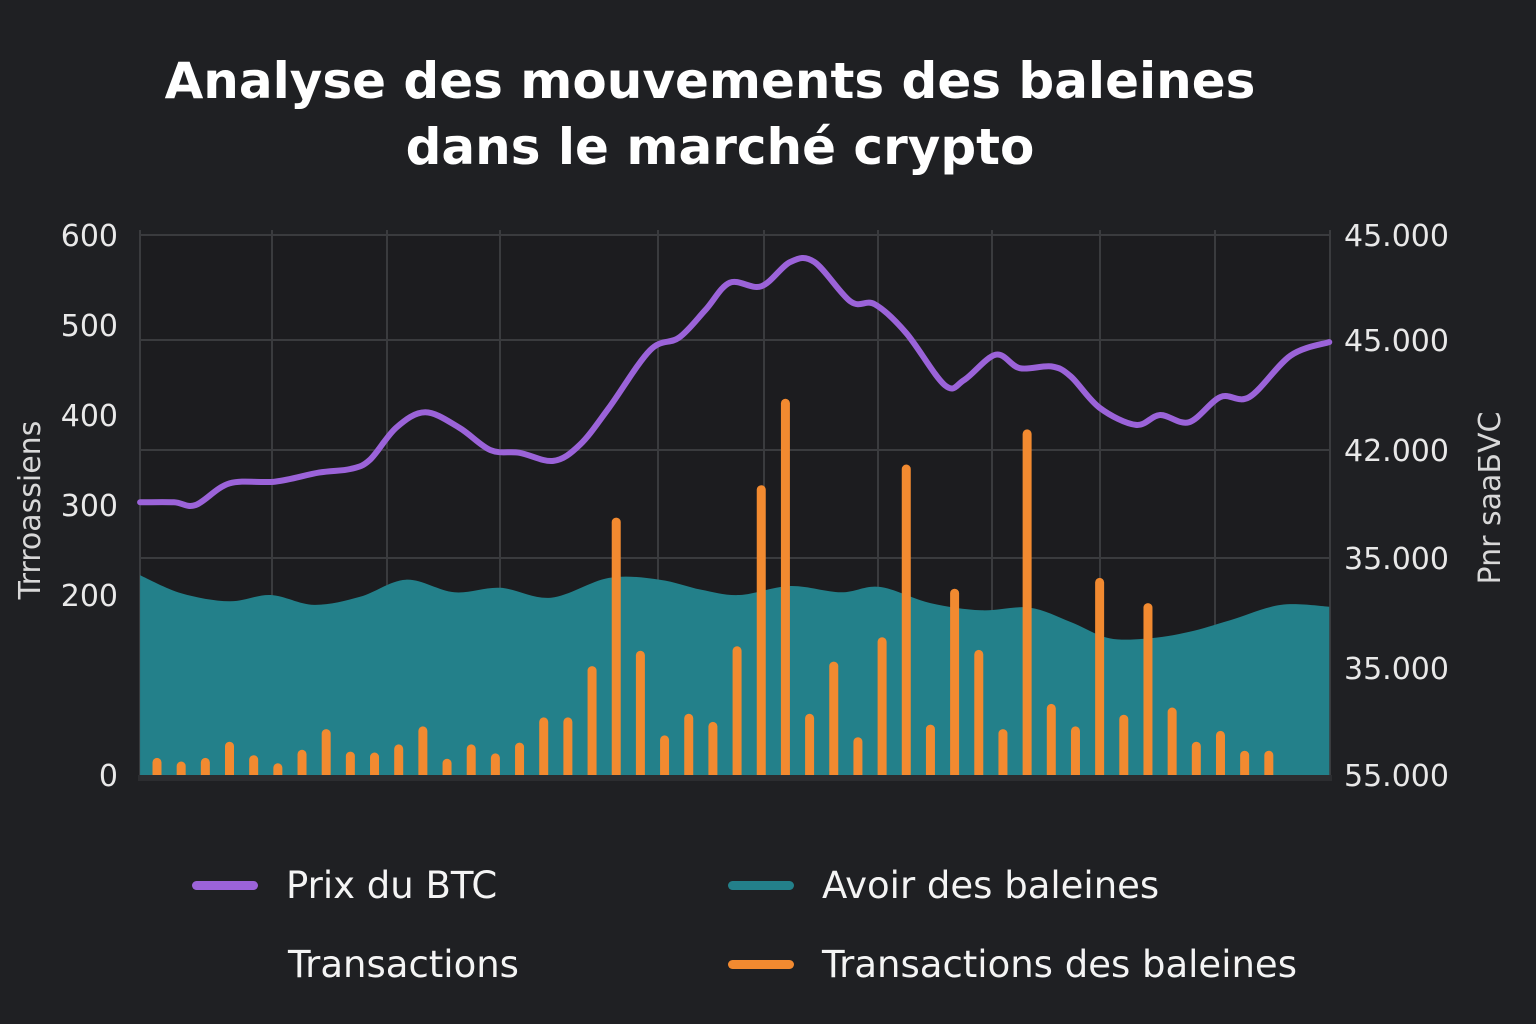  I want to click on y-left-tick-label: 300, so click(89, 506).